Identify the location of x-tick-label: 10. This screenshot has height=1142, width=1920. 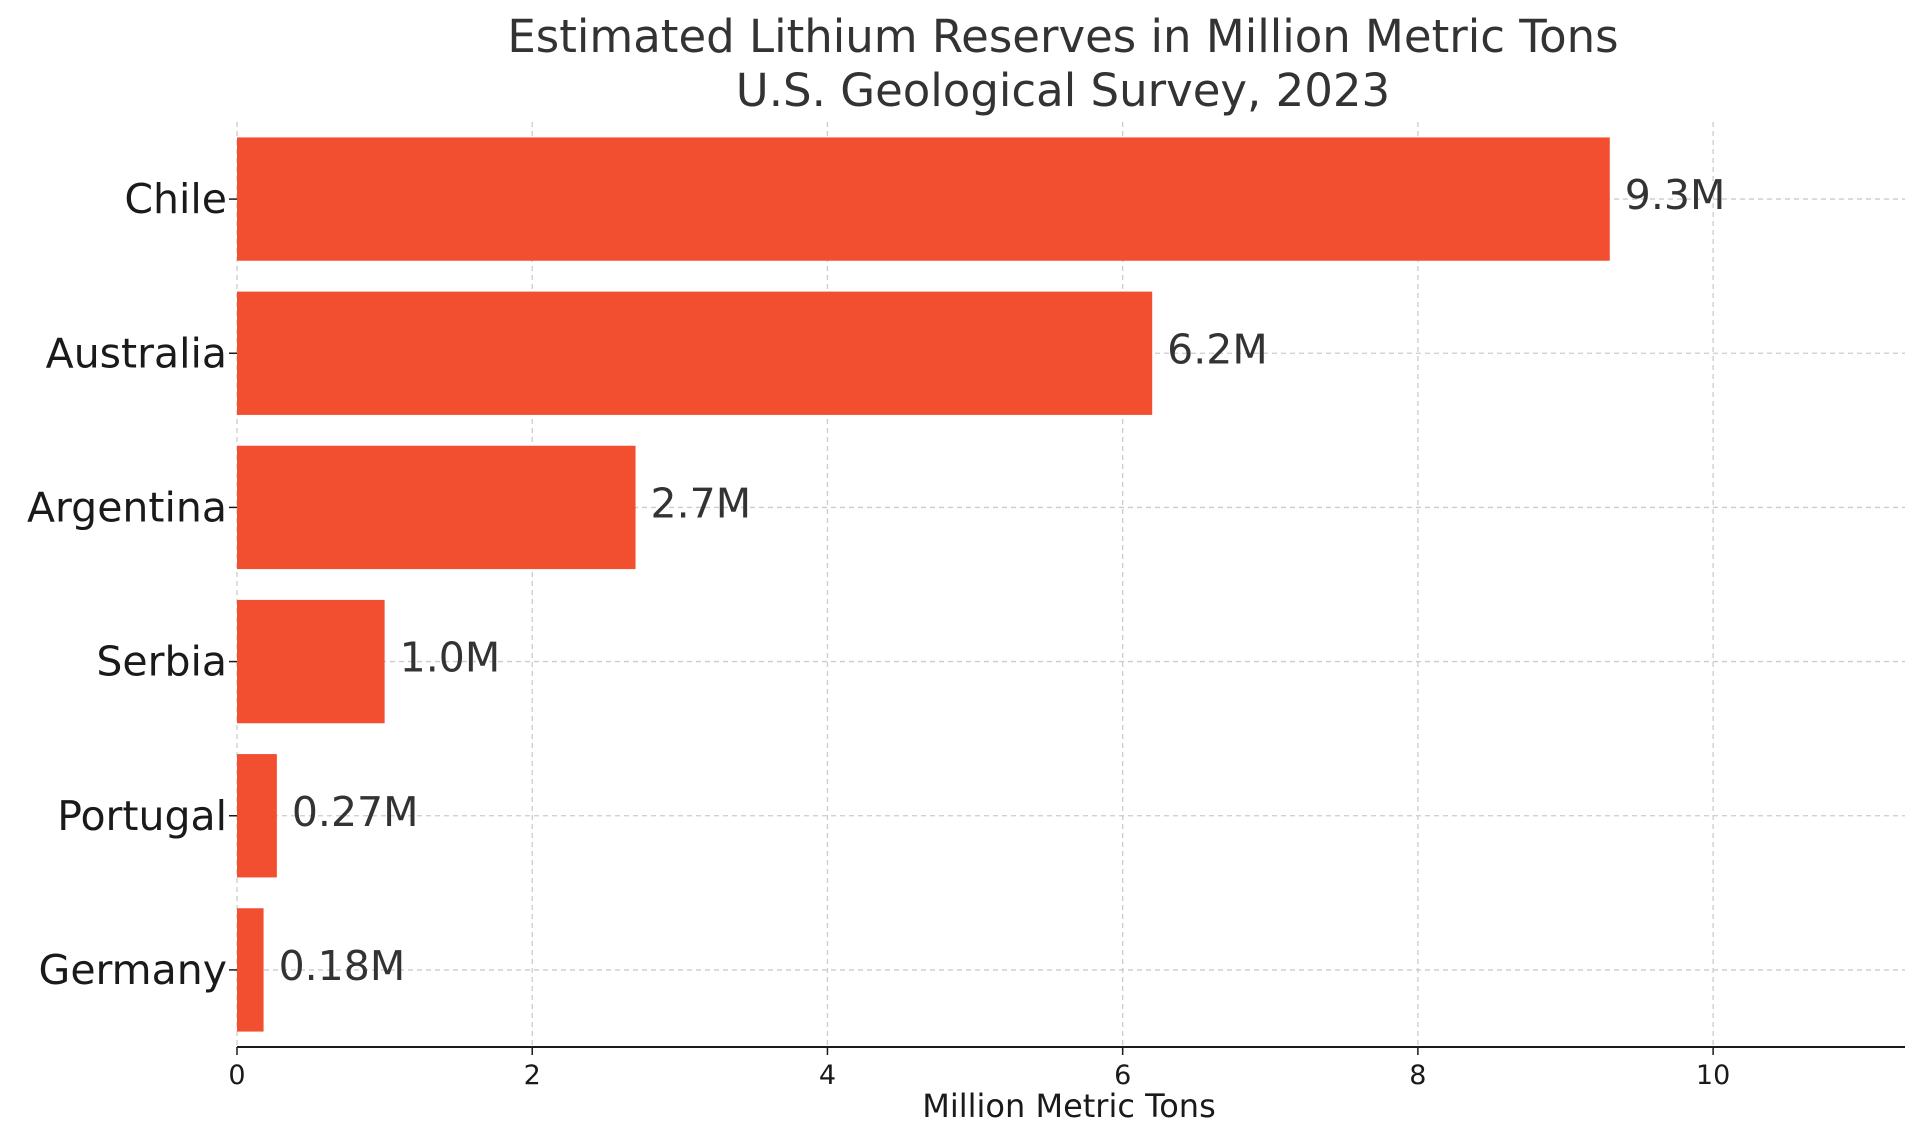
(1713, 1075).